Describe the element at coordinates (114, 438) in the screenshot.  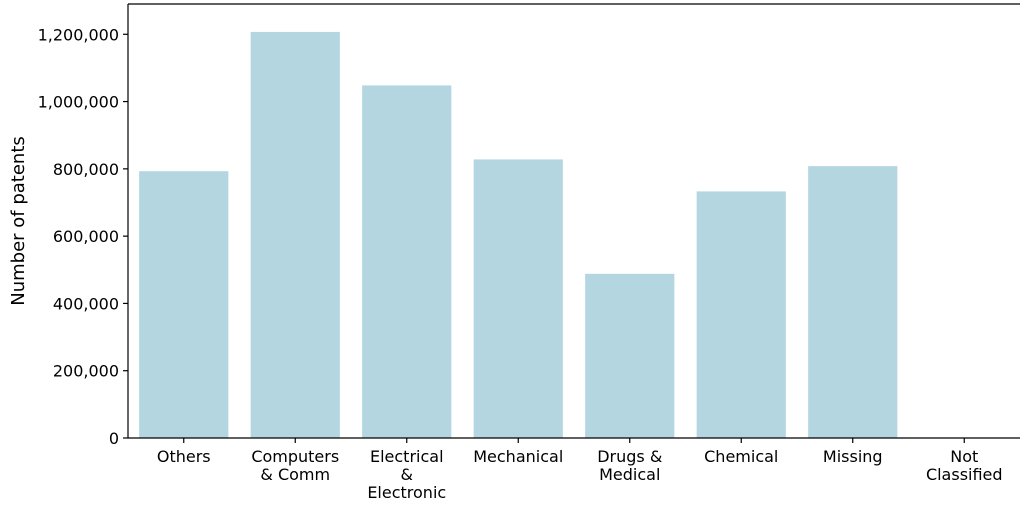
I see `y-tick-label: 0` at that location.